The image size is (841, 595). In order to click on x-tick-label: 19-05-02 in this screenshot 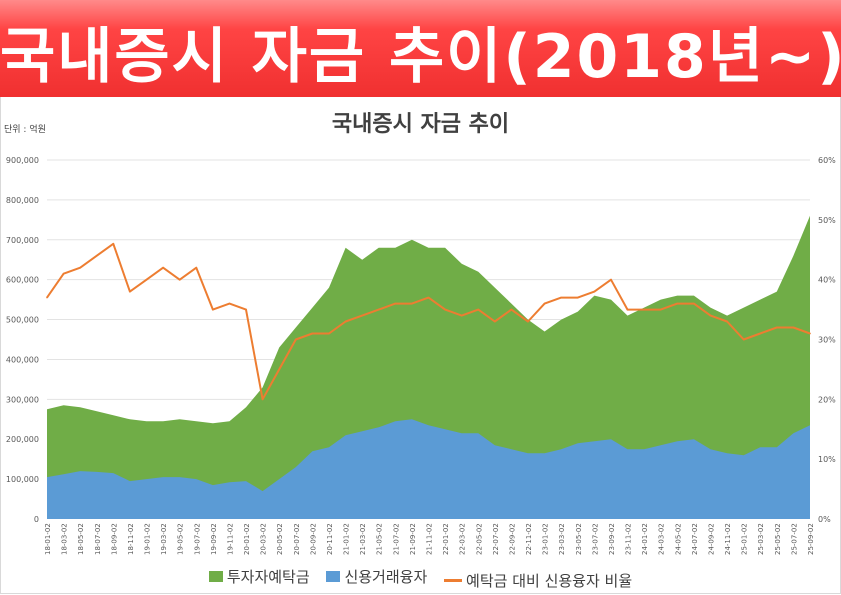, I will do `click(181, 539)`.